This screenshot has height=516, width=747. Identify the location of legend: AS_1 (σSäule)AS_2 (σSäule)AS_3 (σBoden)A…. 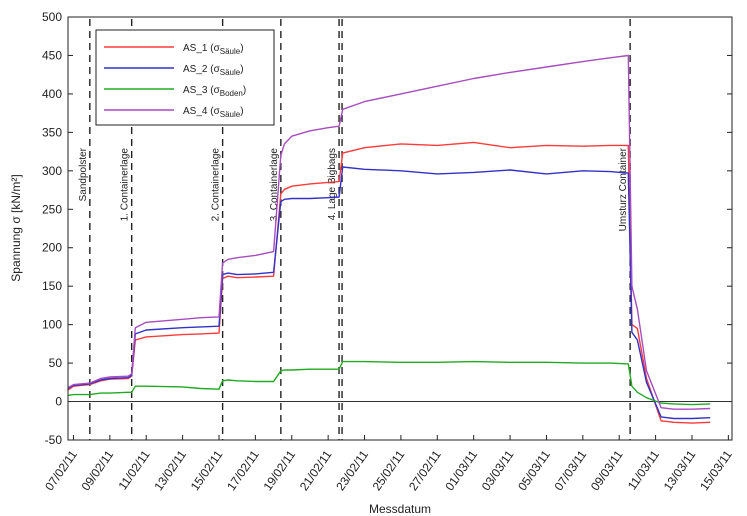
(185, 77).